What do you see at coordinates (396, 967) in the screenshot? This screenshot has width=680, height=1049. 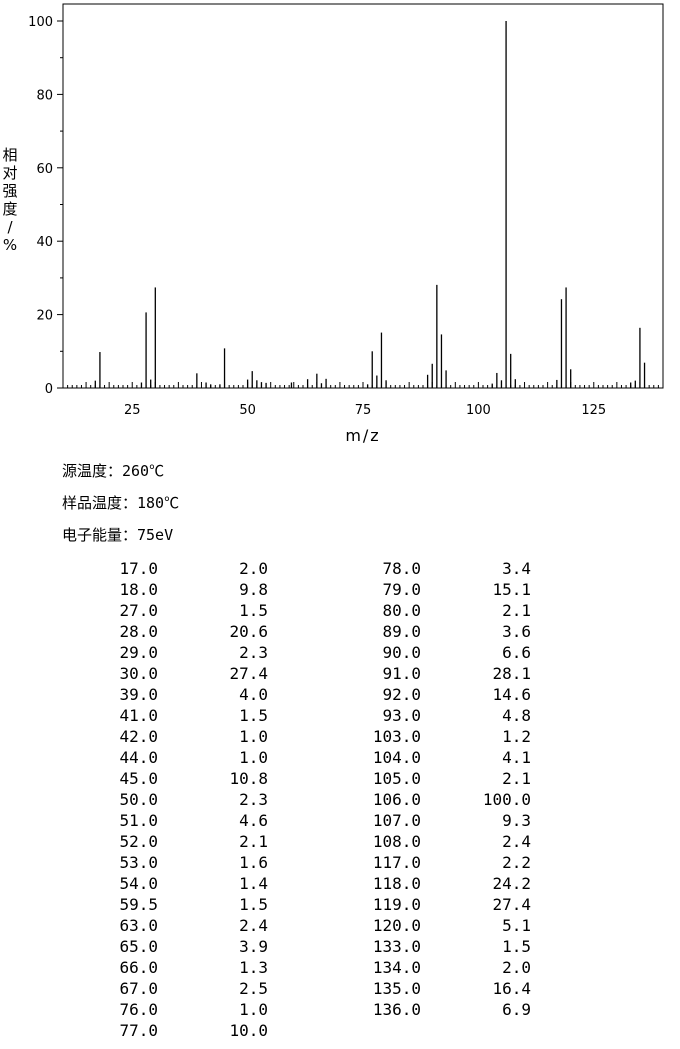 I see `table-mz-right: 134.0` at bounding box center [396, 967].